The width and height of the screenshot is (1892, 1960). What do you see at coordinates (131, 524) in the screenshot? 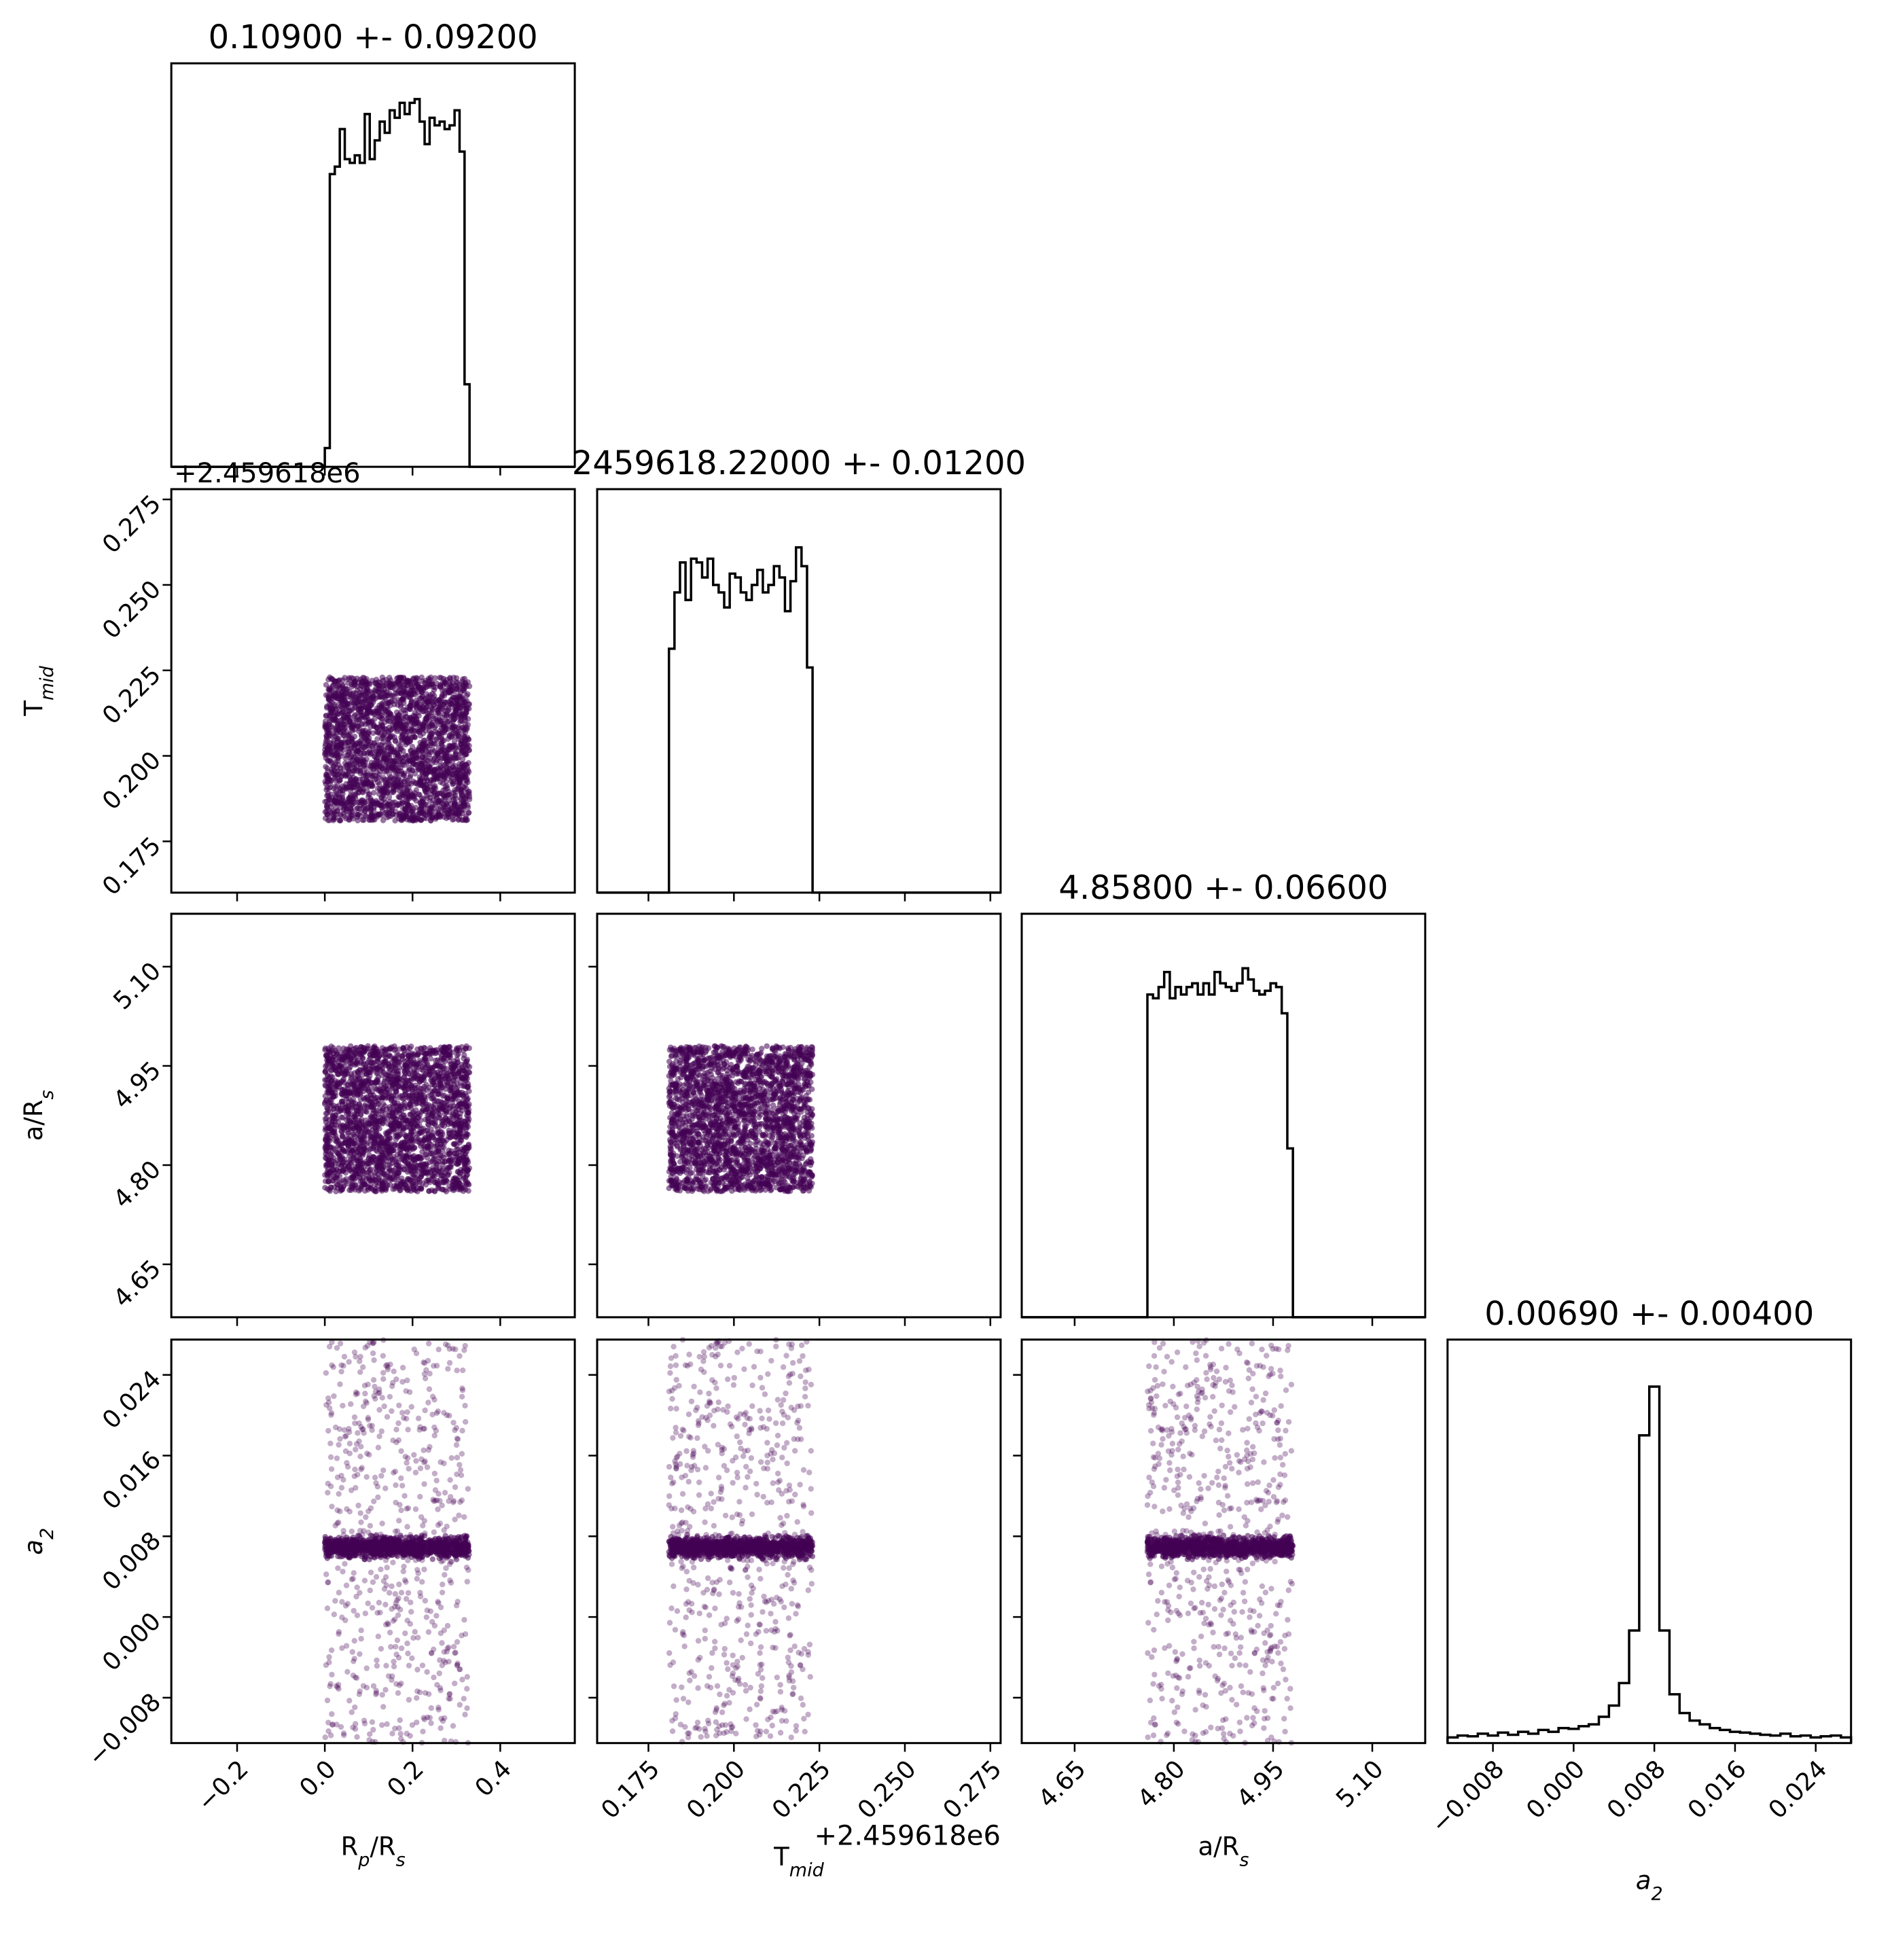
I see `y-tick-label: 0.275` at bounding box center [131, 524].